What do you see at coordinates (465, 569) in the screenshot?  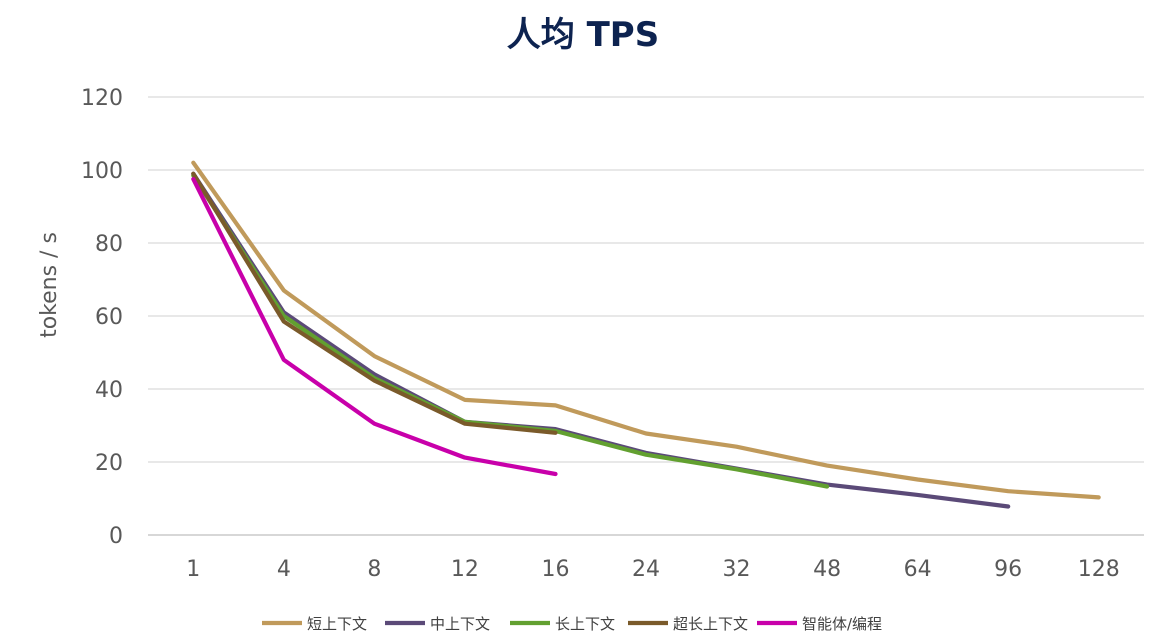 I see `x-tick-label: 12` at bounding box center [465, 569].